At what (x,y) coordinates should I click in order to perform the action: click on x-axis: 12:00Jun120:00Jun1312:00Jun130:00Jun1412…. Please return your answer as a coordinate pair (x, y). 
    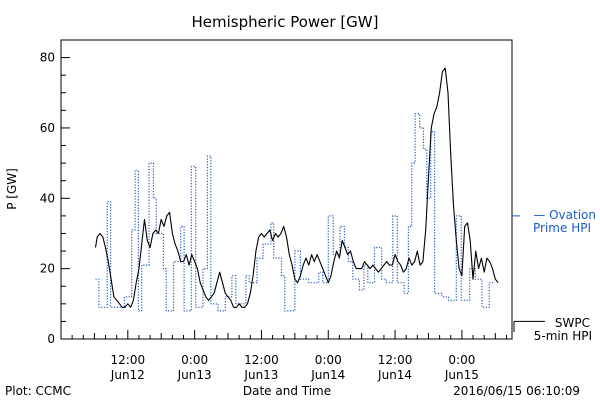
    Looking at the image, I should click on (289, 356).